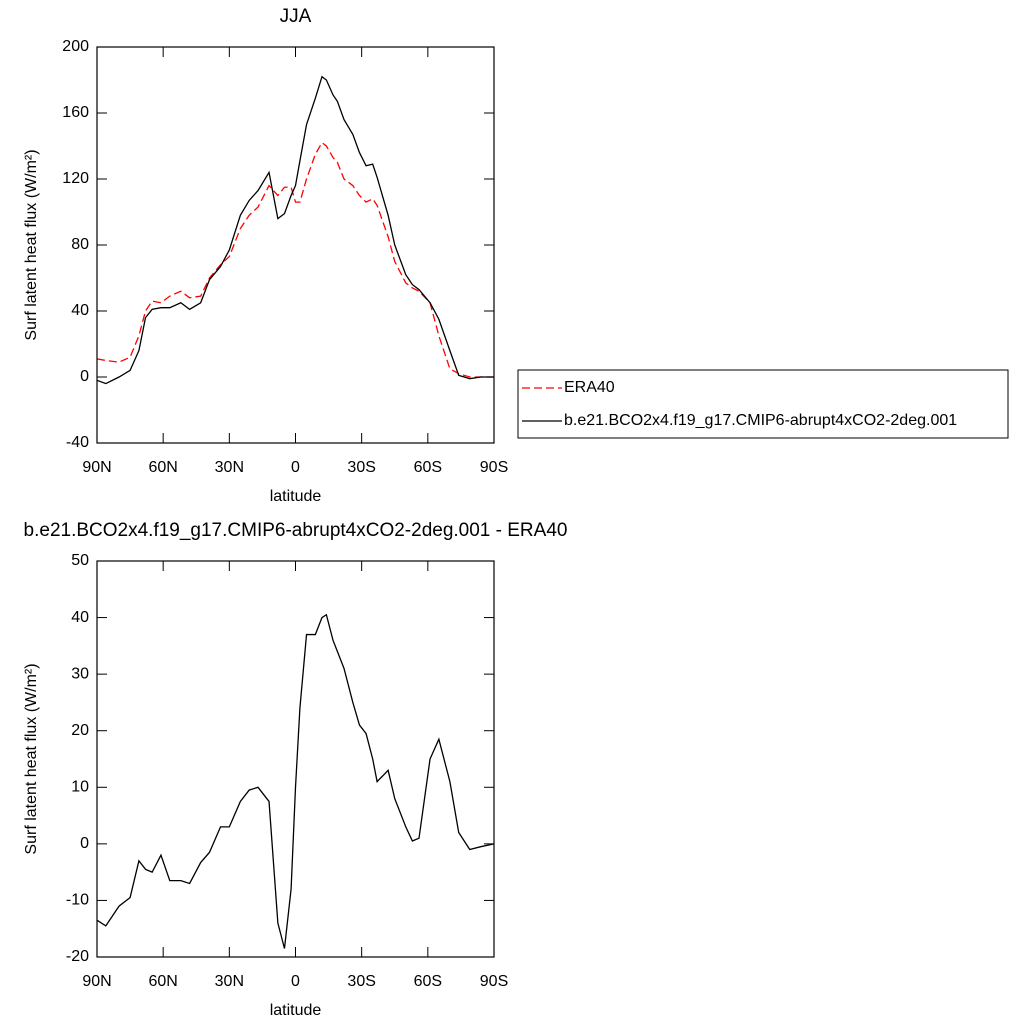 The width and height of the screenshot is (1024, 1024). Describe the element at coordinates (77, 900) in the screenshot. I see `y-tick-label: -10` at that location.